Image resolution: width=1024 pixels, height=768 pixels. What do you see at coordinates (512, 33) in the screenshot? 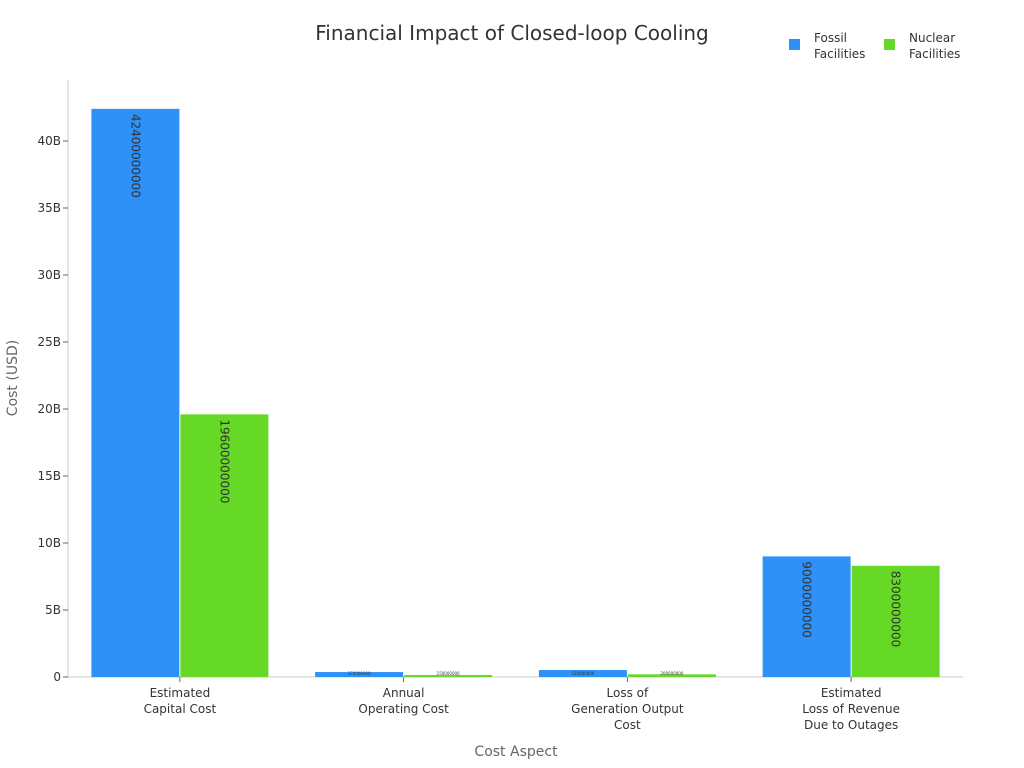
I see `chart-title: Financial Impact of Closed-loop Cooling` at bounding box center [512, 33].